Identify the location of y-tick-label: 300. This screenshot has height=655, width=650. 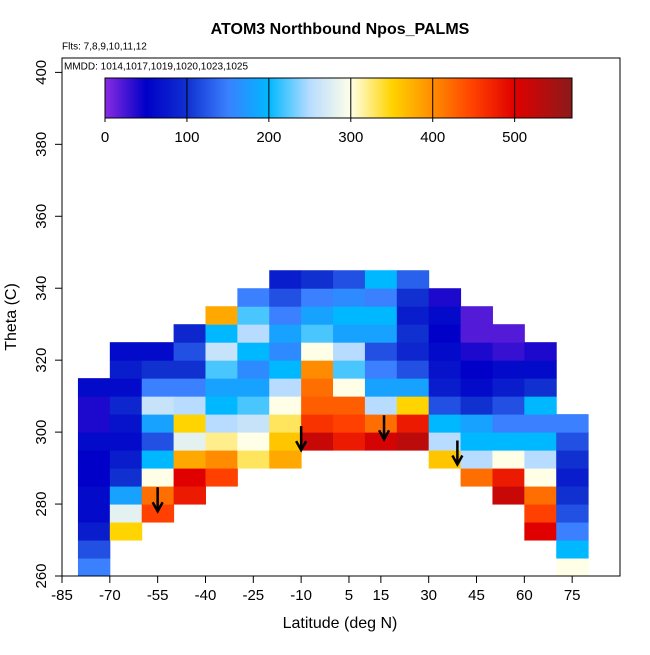
(41, 432).